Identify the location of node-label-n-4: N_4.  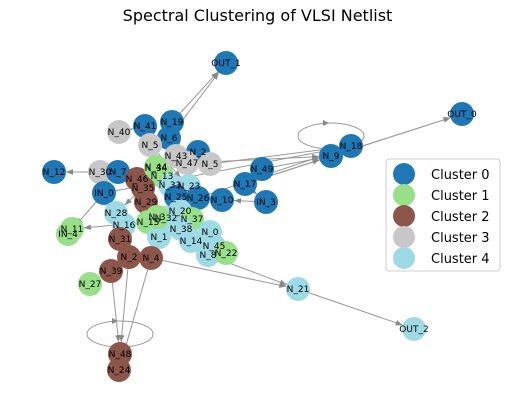
(151, 259).